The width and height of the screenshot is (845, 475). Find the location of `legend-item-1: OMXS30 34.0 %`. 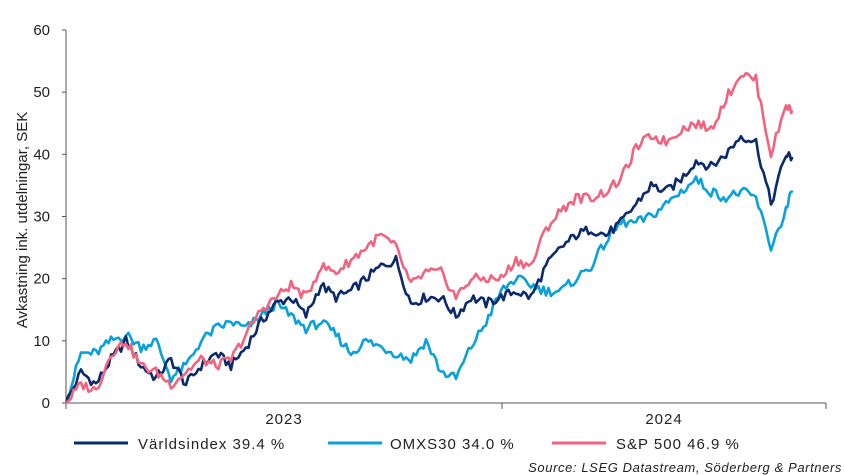

legend-item-1: OMXS30 34.0 % is located at coordinates (421, 444).